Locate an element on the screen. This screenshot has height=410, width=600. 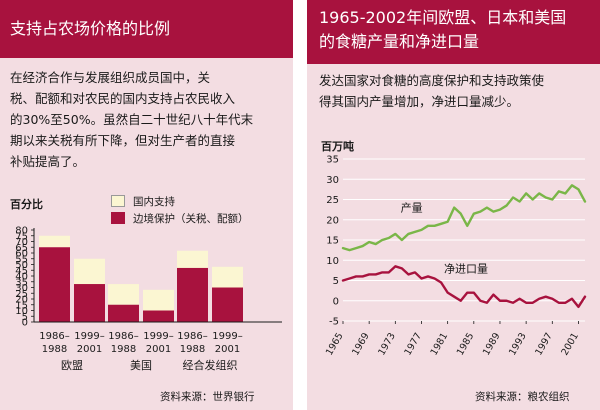
y-tick-label: 45 is located at coordinates (21, 271).